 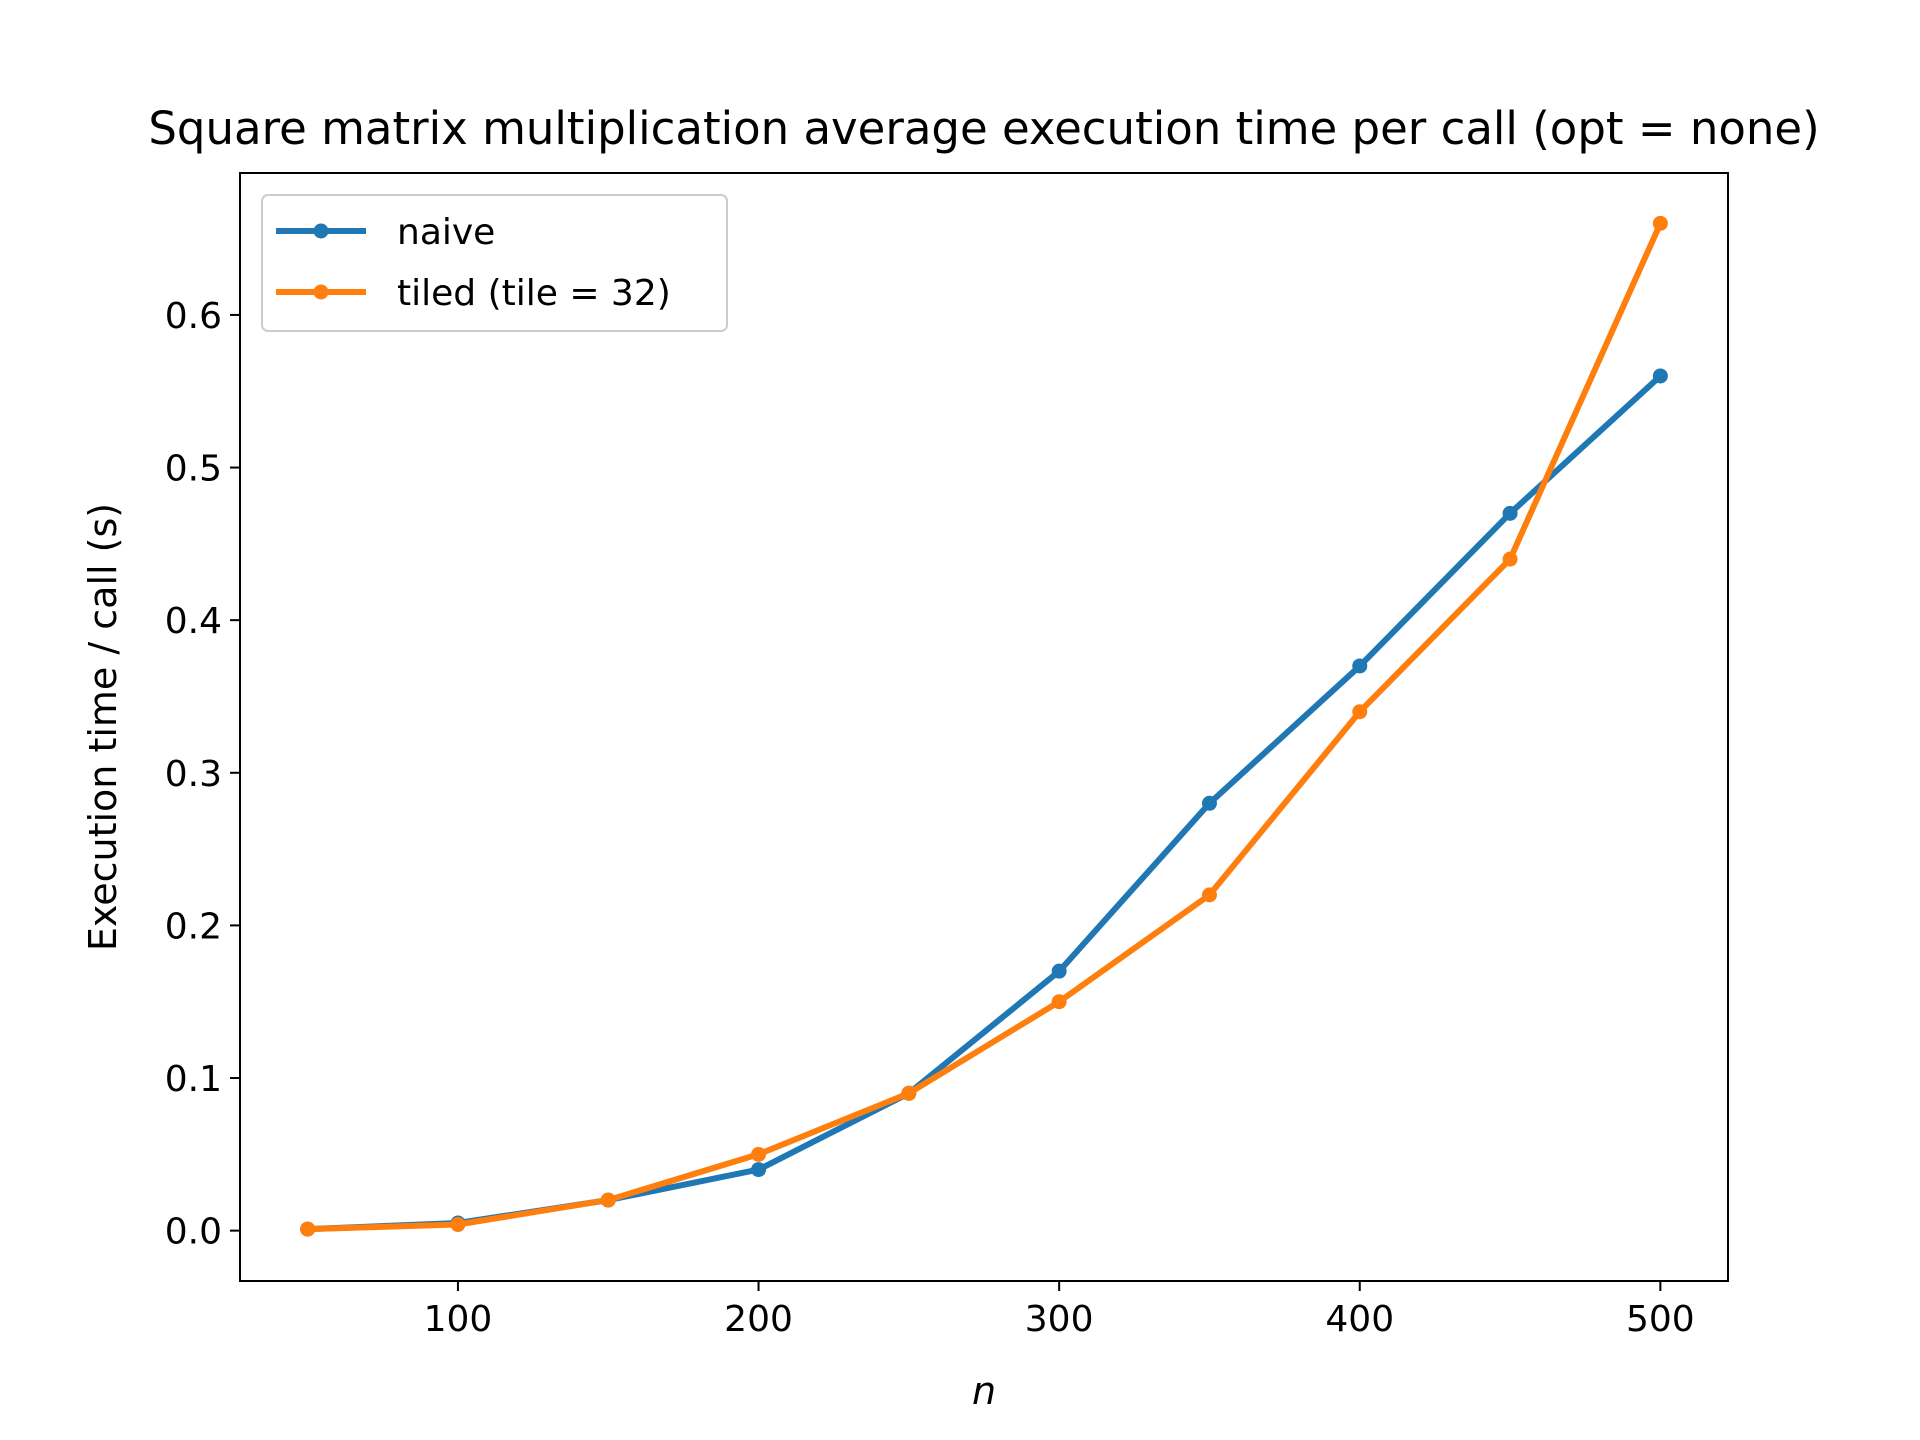 I want to click on legend: naive tiled (tile = 32), so click(x=494, y=263).